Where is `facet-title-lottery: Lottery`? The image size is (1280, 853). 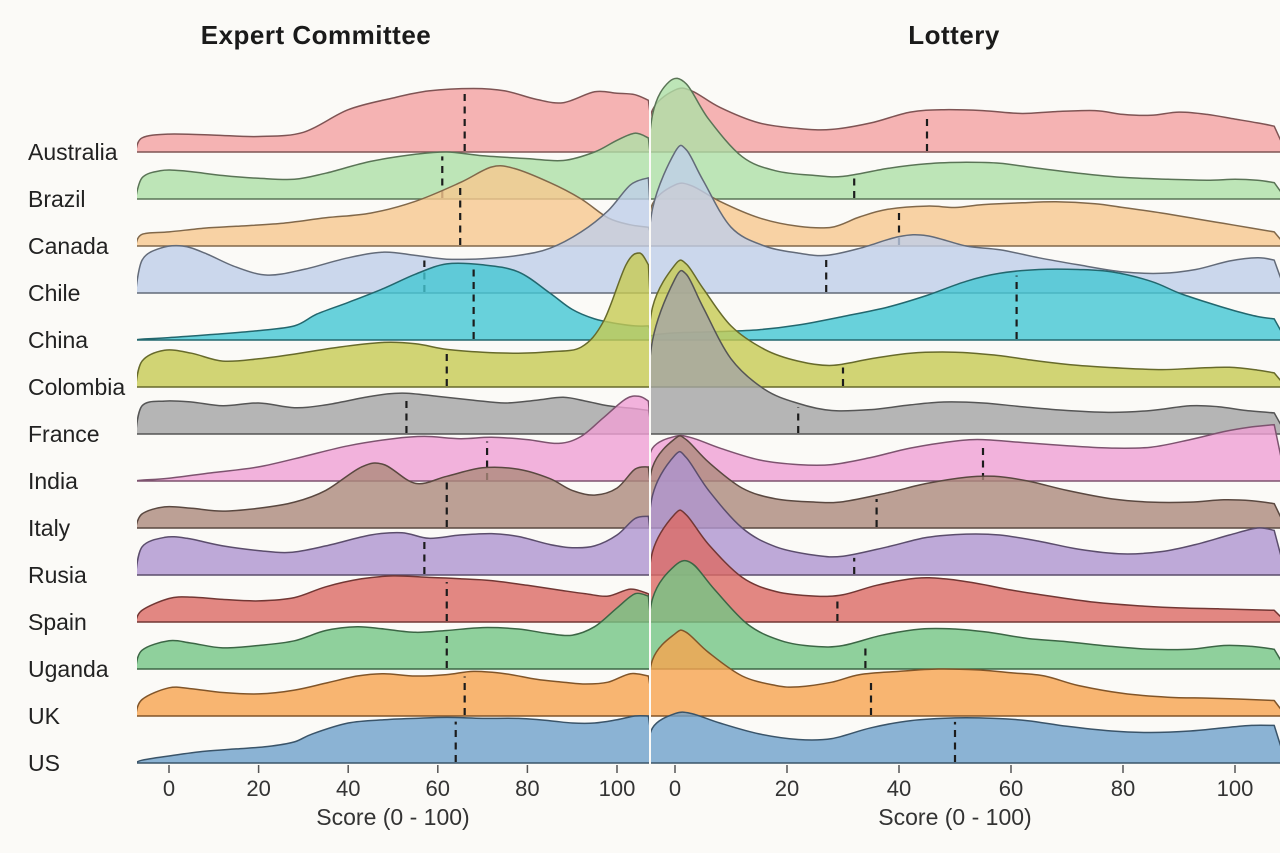 facet-title-lottery: Lottery is located at coordinates (954, 35).